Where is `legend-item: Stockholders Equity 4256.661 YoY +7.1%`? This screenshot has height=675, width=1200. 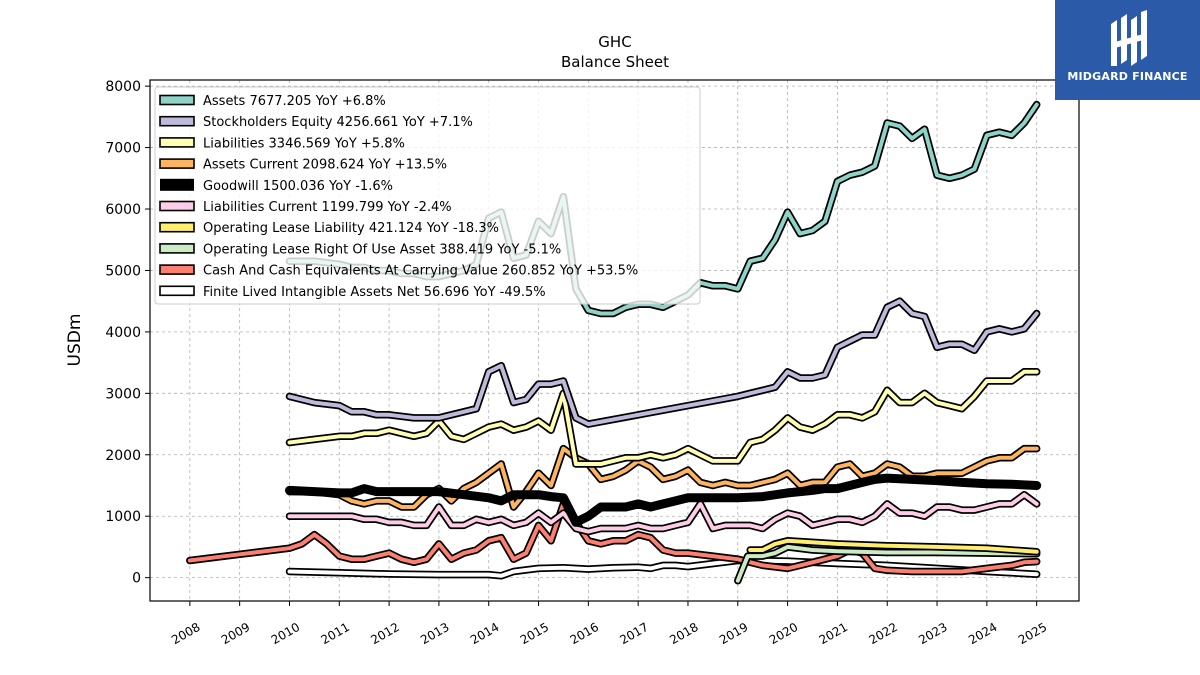
legend-item: Stockholders Equity 4256.661 YoY +7.1% is located at coordinates (316, 122).